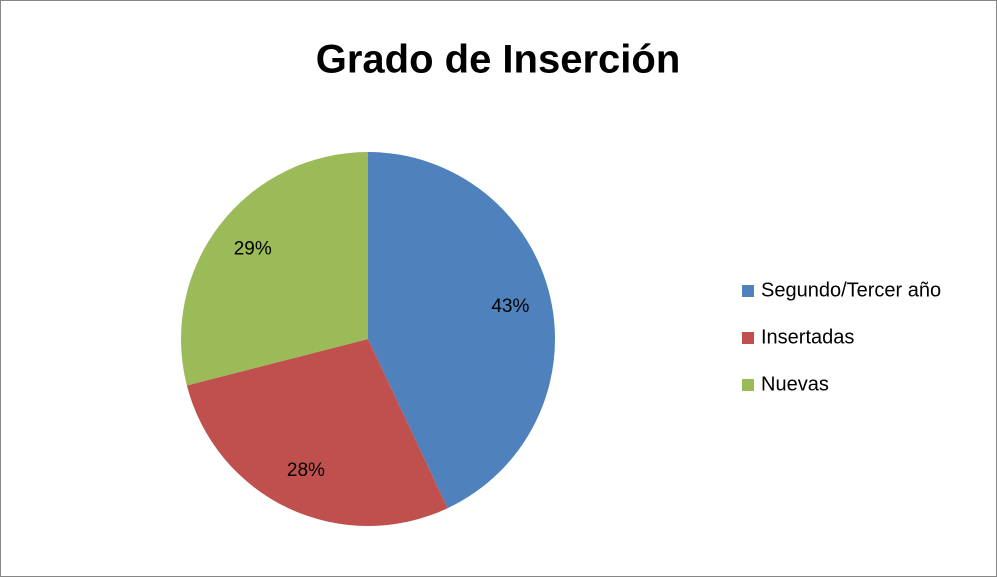  What do you see at coordinates (807, 337) in the screenshot?
I see `legend-label: Insertadas` at bounding box center [807, 337].